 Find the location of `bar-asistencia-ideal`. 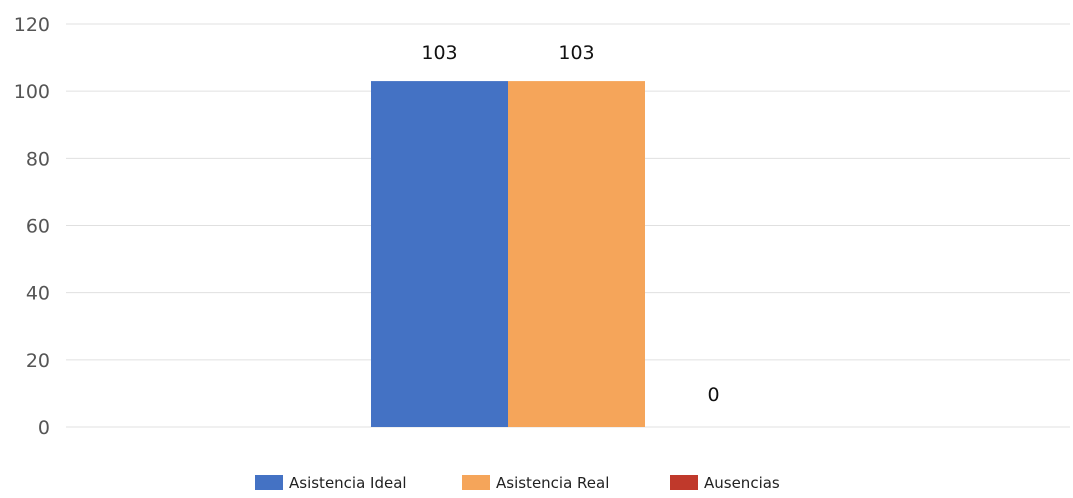

bar-asistencia-ideal is located at coordinates (439, 254).